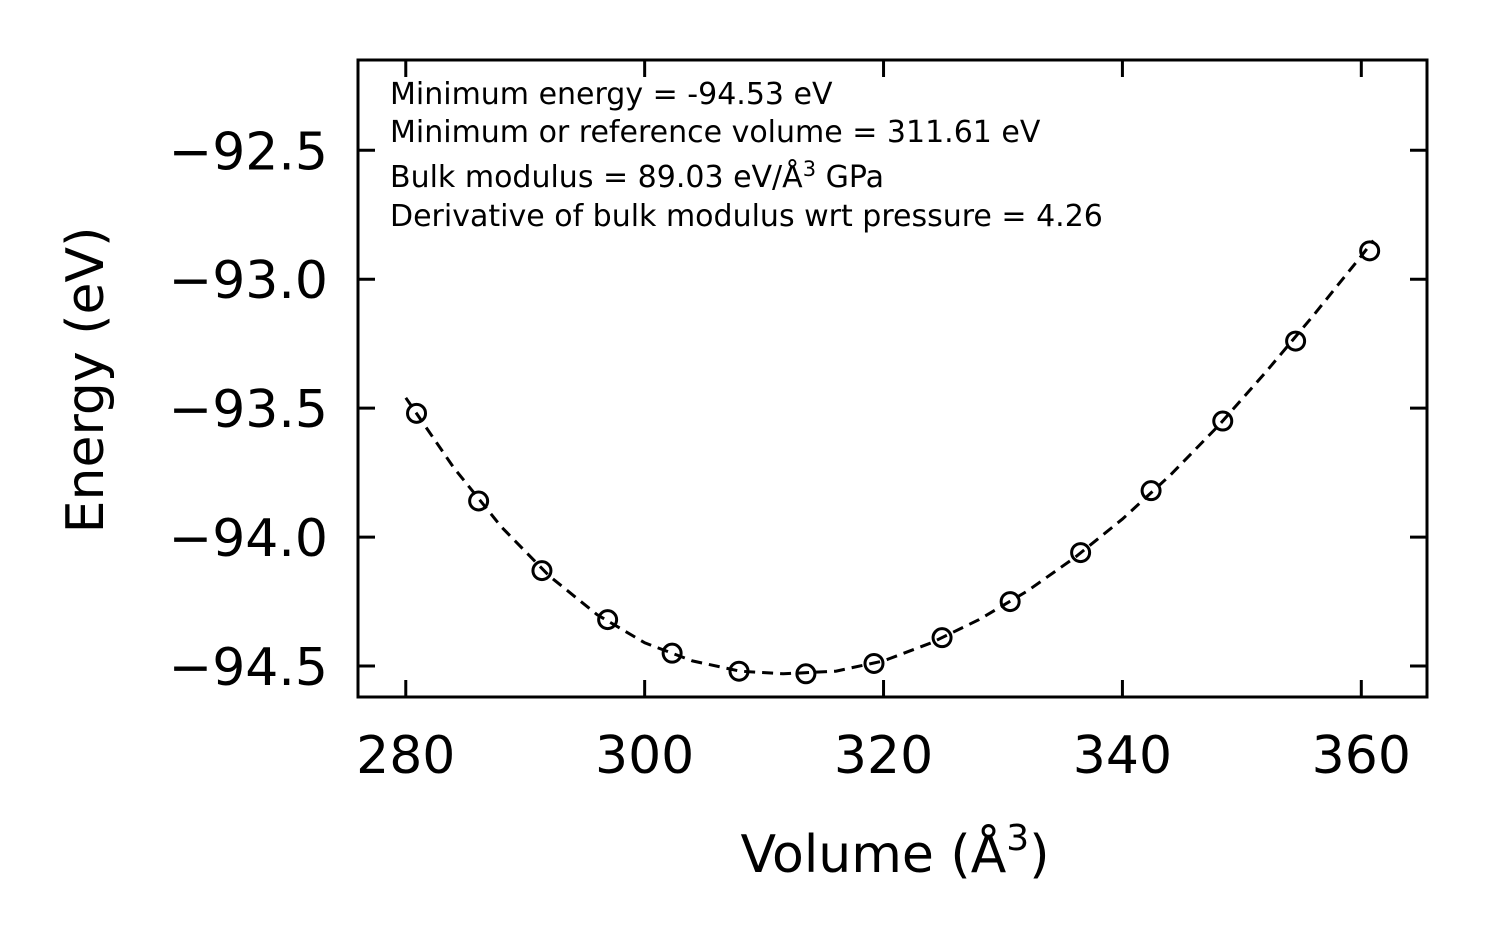  I want to click on annotation-bulk-modulus: Bulk modulus = 89.03 eV/Å3 GPa, so click(637, 176).